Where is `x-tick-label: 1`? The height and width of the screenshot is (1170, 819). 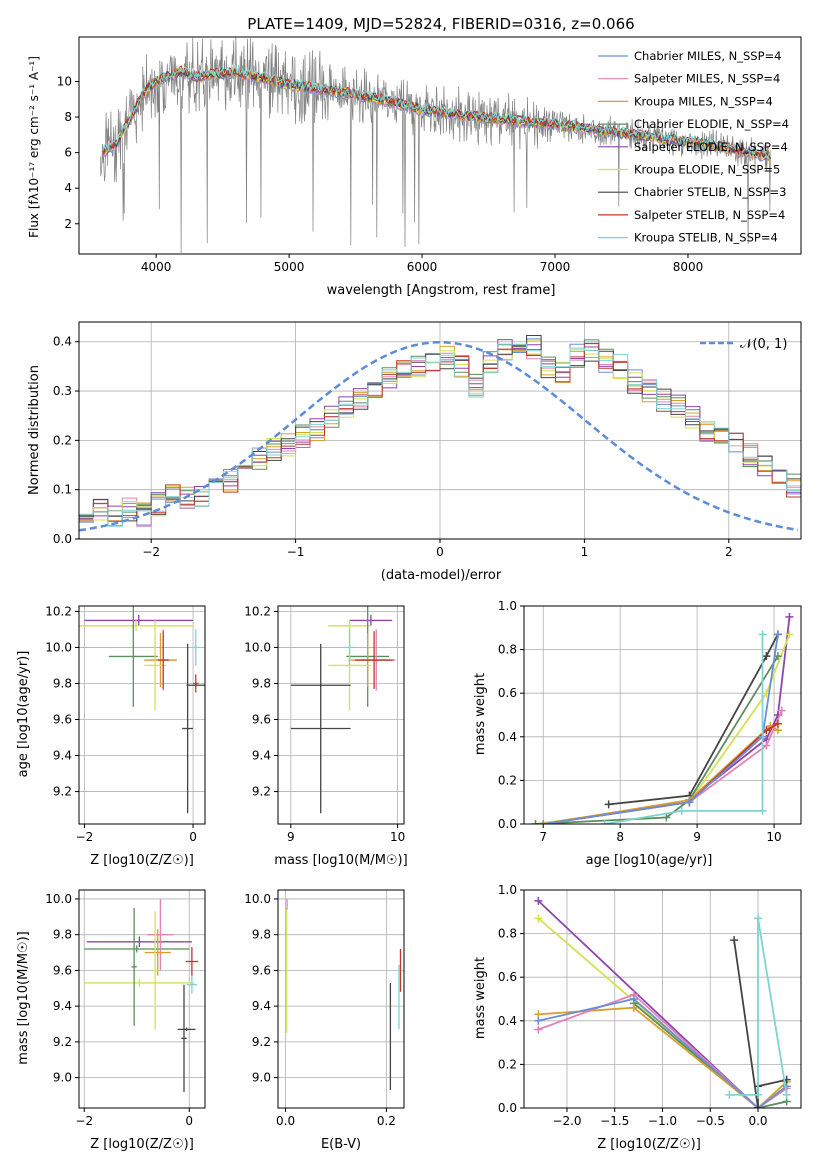 x-tick-label: 1 is located at coordinates (585, 552).